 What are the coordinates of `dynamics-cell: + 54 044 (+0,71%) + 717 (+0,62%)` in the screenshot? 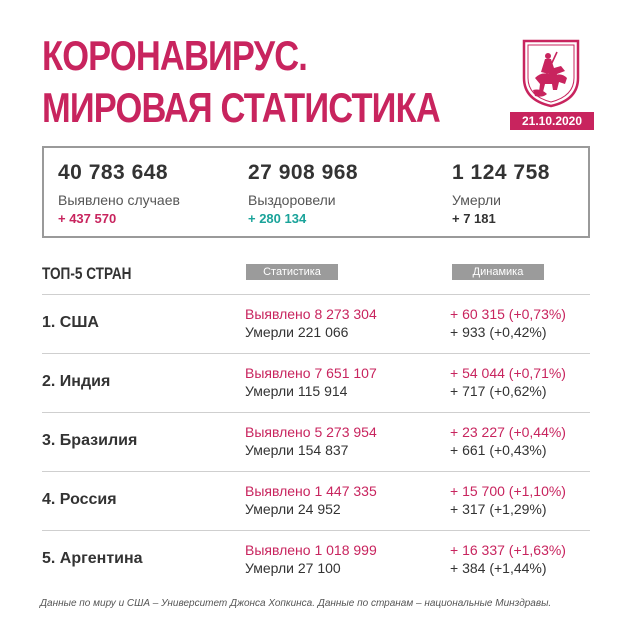 It's located at (508, 382).